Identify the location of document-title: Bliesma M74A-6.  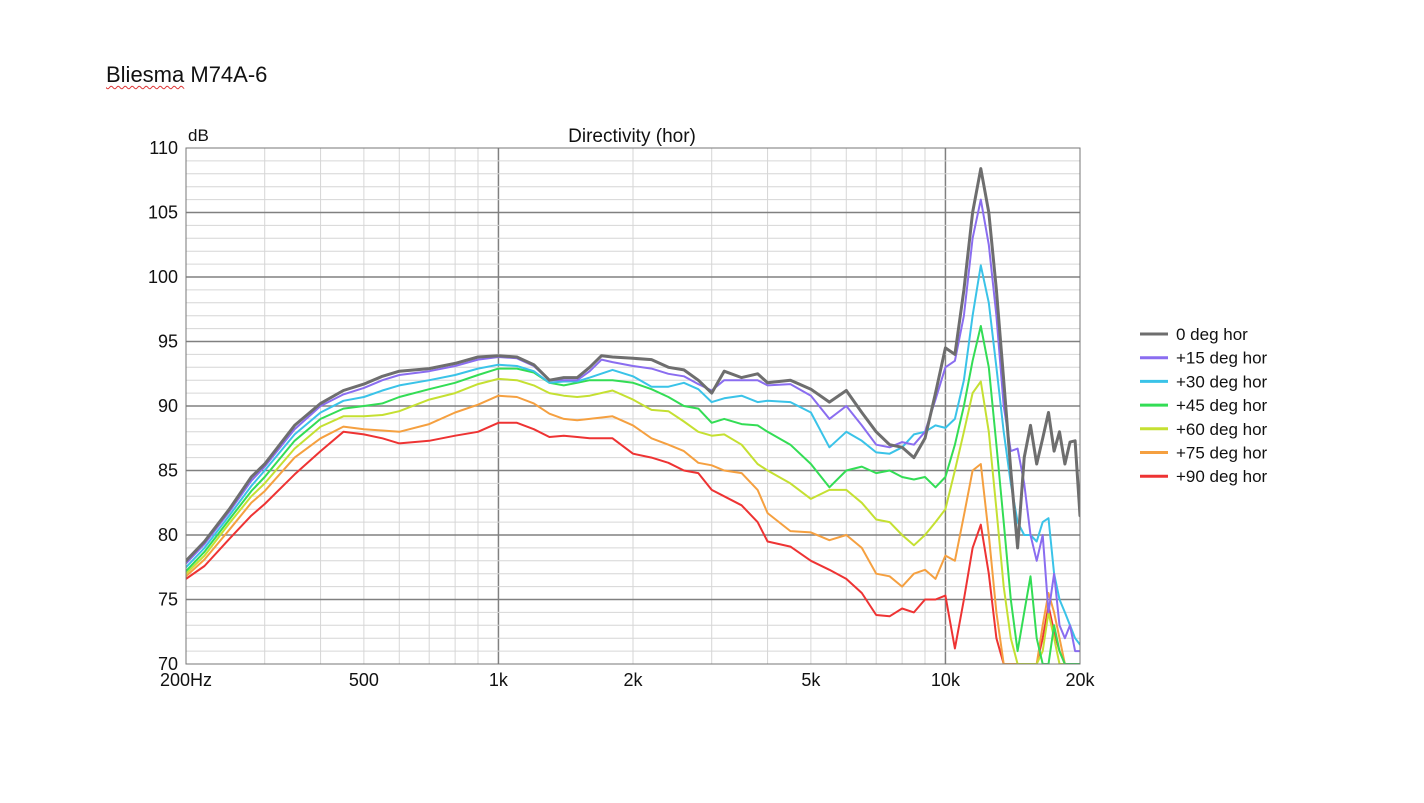
(186, 75).